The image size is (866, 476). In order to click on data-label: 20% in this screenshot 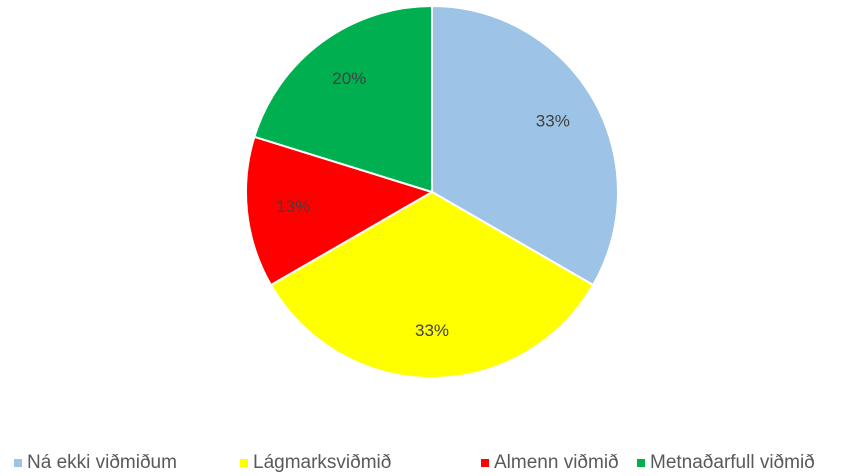, I will do `click(349, 78)`.